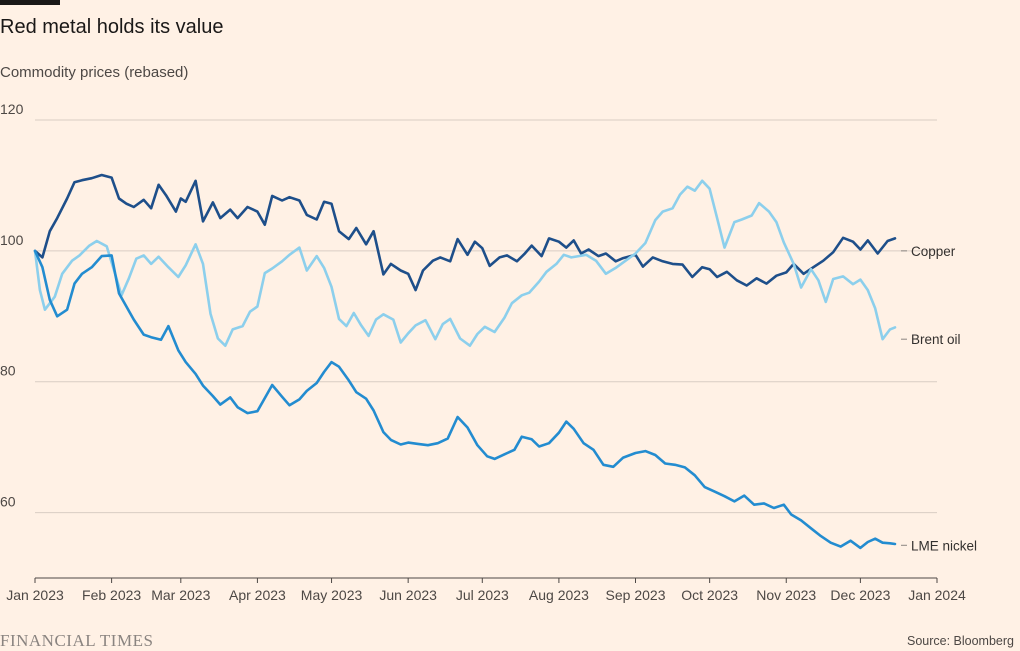 This screenshot has height=651, width=1020. Describe the element at coordinates (12, 240) in the screenshot. I see `y-tick-label-100: 100` at that location.